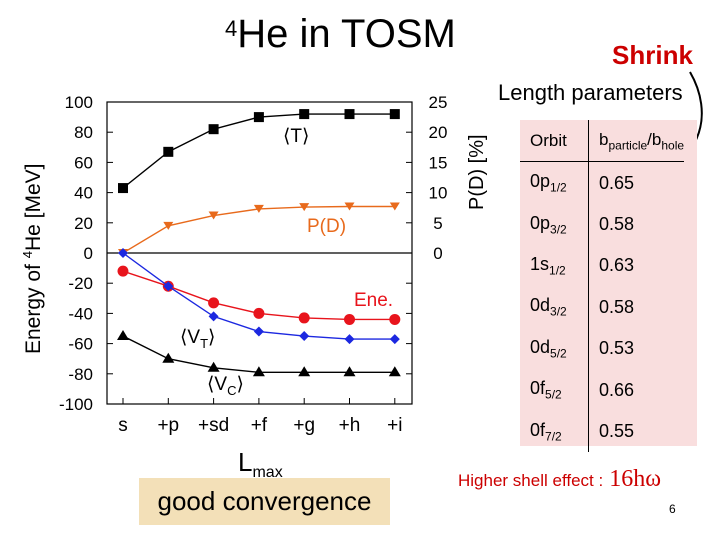  Describe the element at coordinates (554, 182) in the screenshot. I see `orbit-cell: 0p1/2` at that location.